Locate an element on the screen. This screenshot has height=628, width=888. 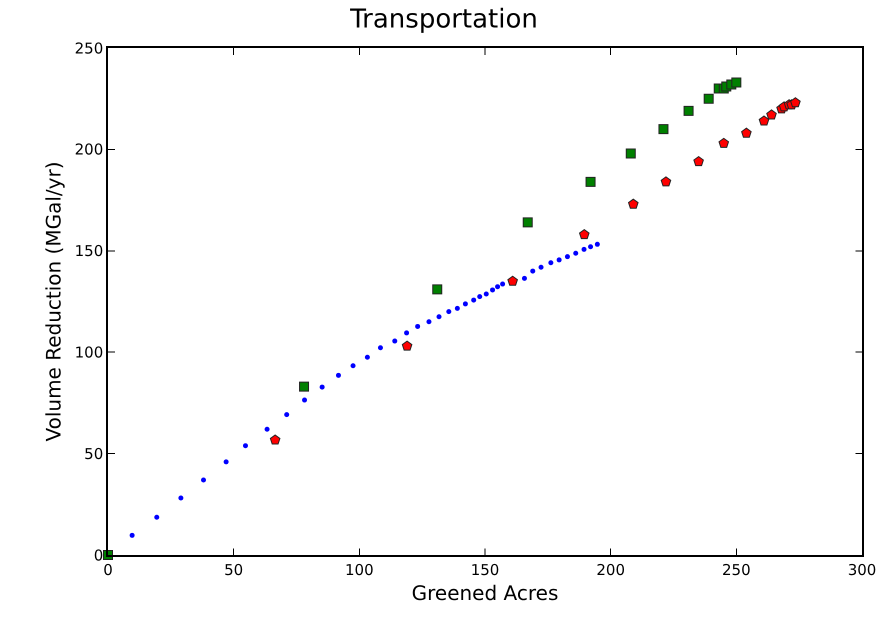
y-tick-label: 100 is located at coordinates (89, 352).